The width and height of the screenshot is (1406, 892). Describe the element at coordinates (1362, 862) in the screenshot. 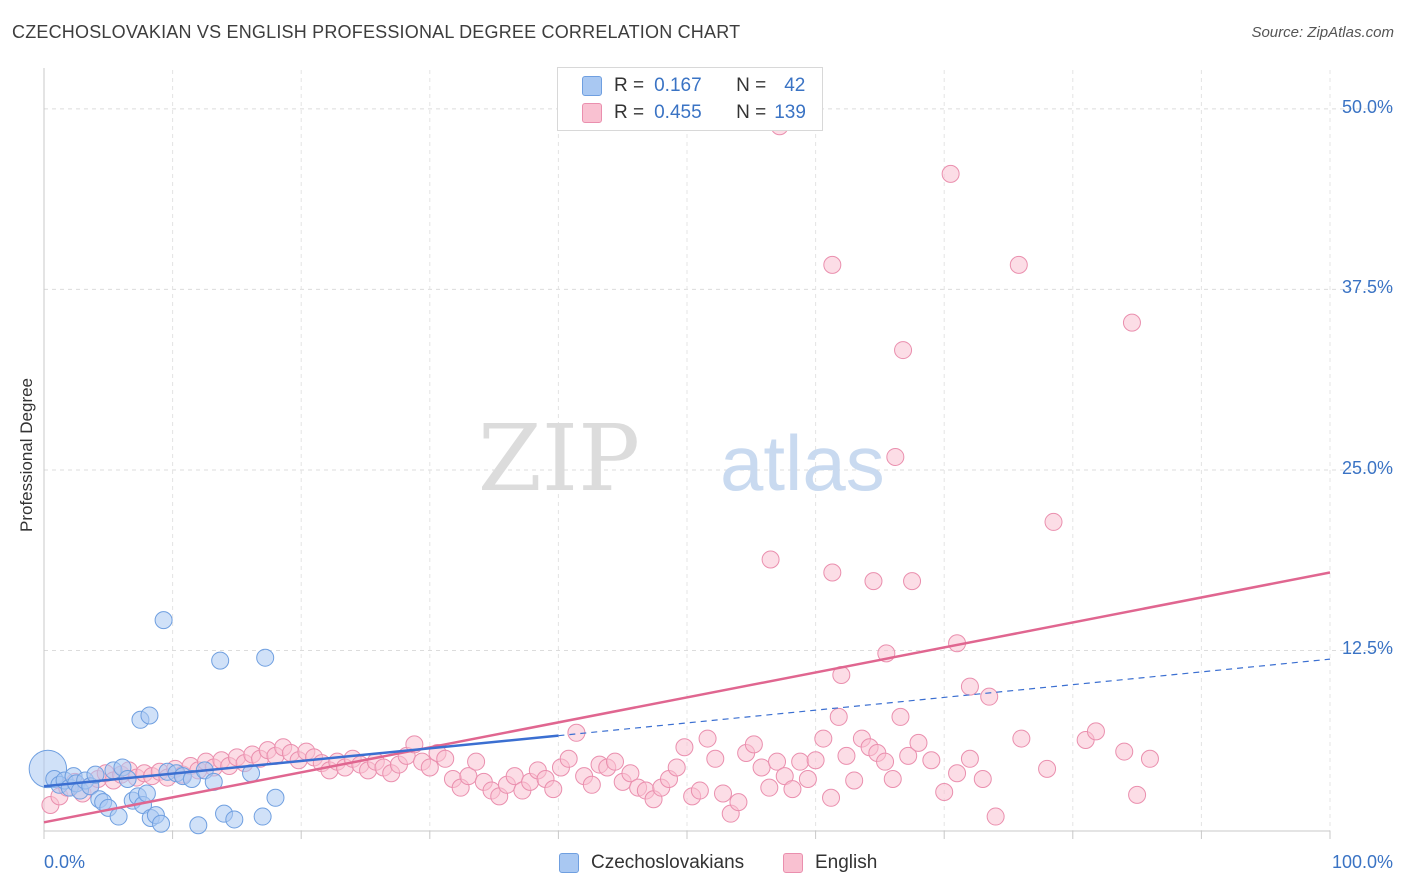

I see `x-tick-max: 100.0%` at that location.